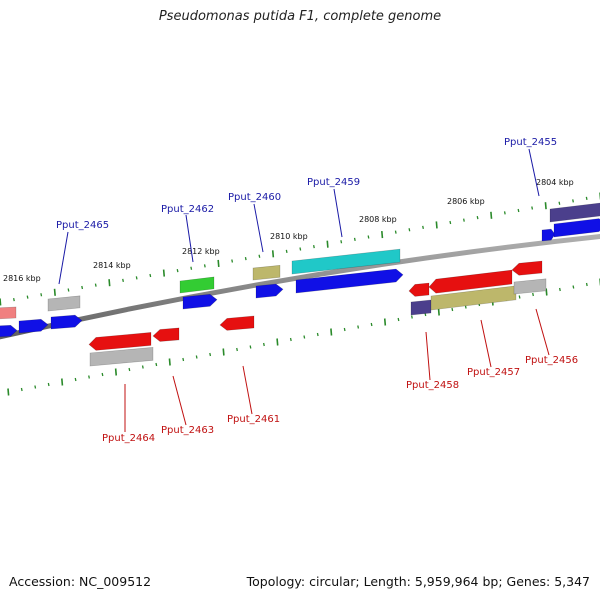 Image resolution: width=600 pixels, height=600 pixels. What do you see at coordinates (201, 251) in the screenshot?
I see `kbp-label: 2812 kbp` at bounding box center [201, 251].